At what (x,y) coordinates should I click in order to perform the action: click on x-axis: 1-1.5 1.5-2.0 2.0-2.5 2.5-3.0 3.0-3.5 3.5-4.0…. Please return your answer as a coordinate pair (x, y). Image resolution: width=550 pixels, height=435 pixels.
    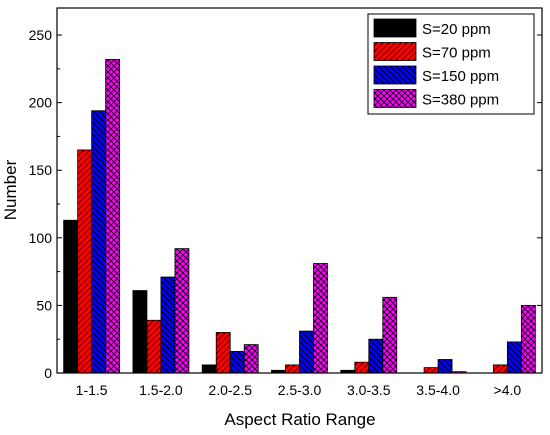
    Looking at the image, I should click on (299, 383).